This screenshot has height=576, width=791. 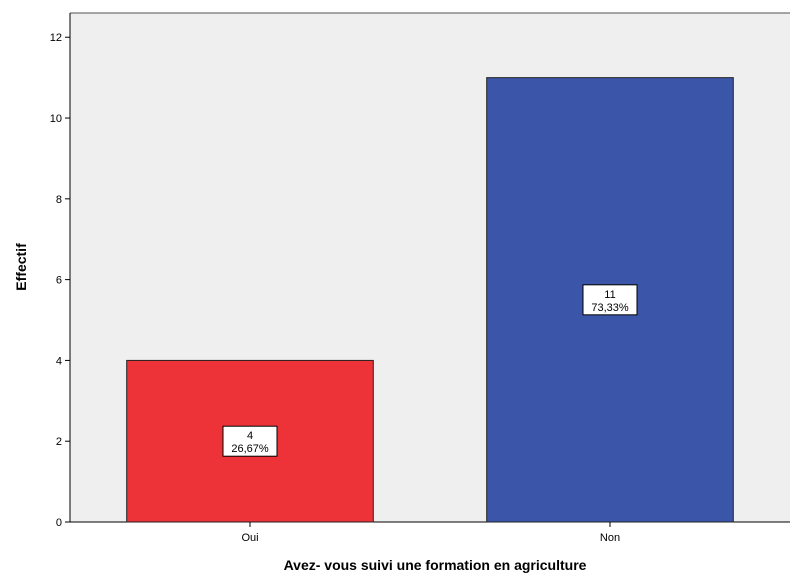 What do you see at coordinates (249, 538) in the screenshot?
I see `x-tick-label: Oui` at bounding box center [249, 538].